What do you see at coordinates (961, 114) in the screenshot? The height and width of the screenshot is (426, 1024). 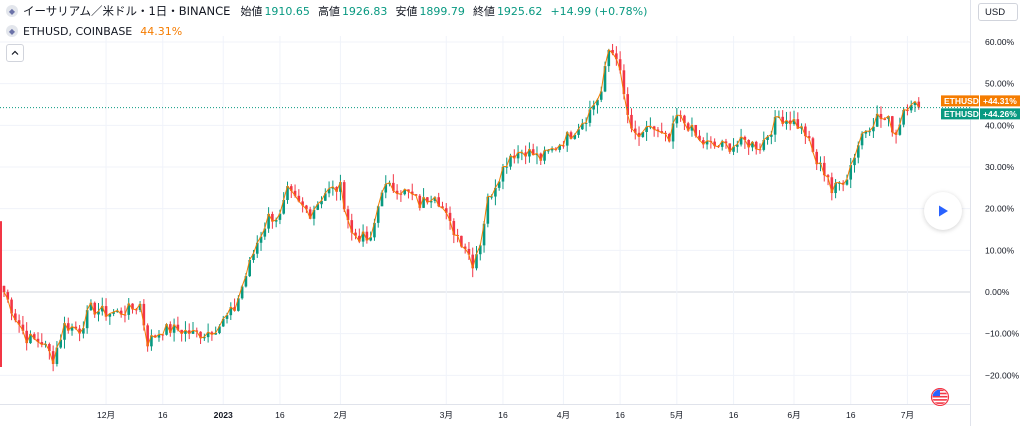 I see `price-tag-symbol-text: ETHUSD` at bounding box center [961, 114].